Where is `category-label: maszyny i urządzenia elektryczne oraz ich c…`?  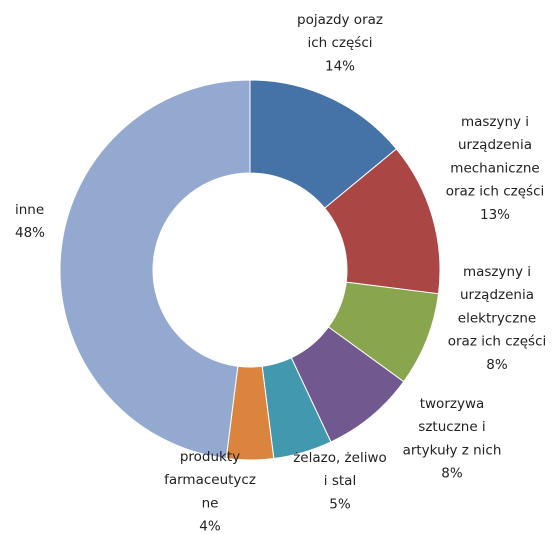 category-label: maszyny i urządzenia elektryczne oraz ich c… is located at coordinates (497, 307).